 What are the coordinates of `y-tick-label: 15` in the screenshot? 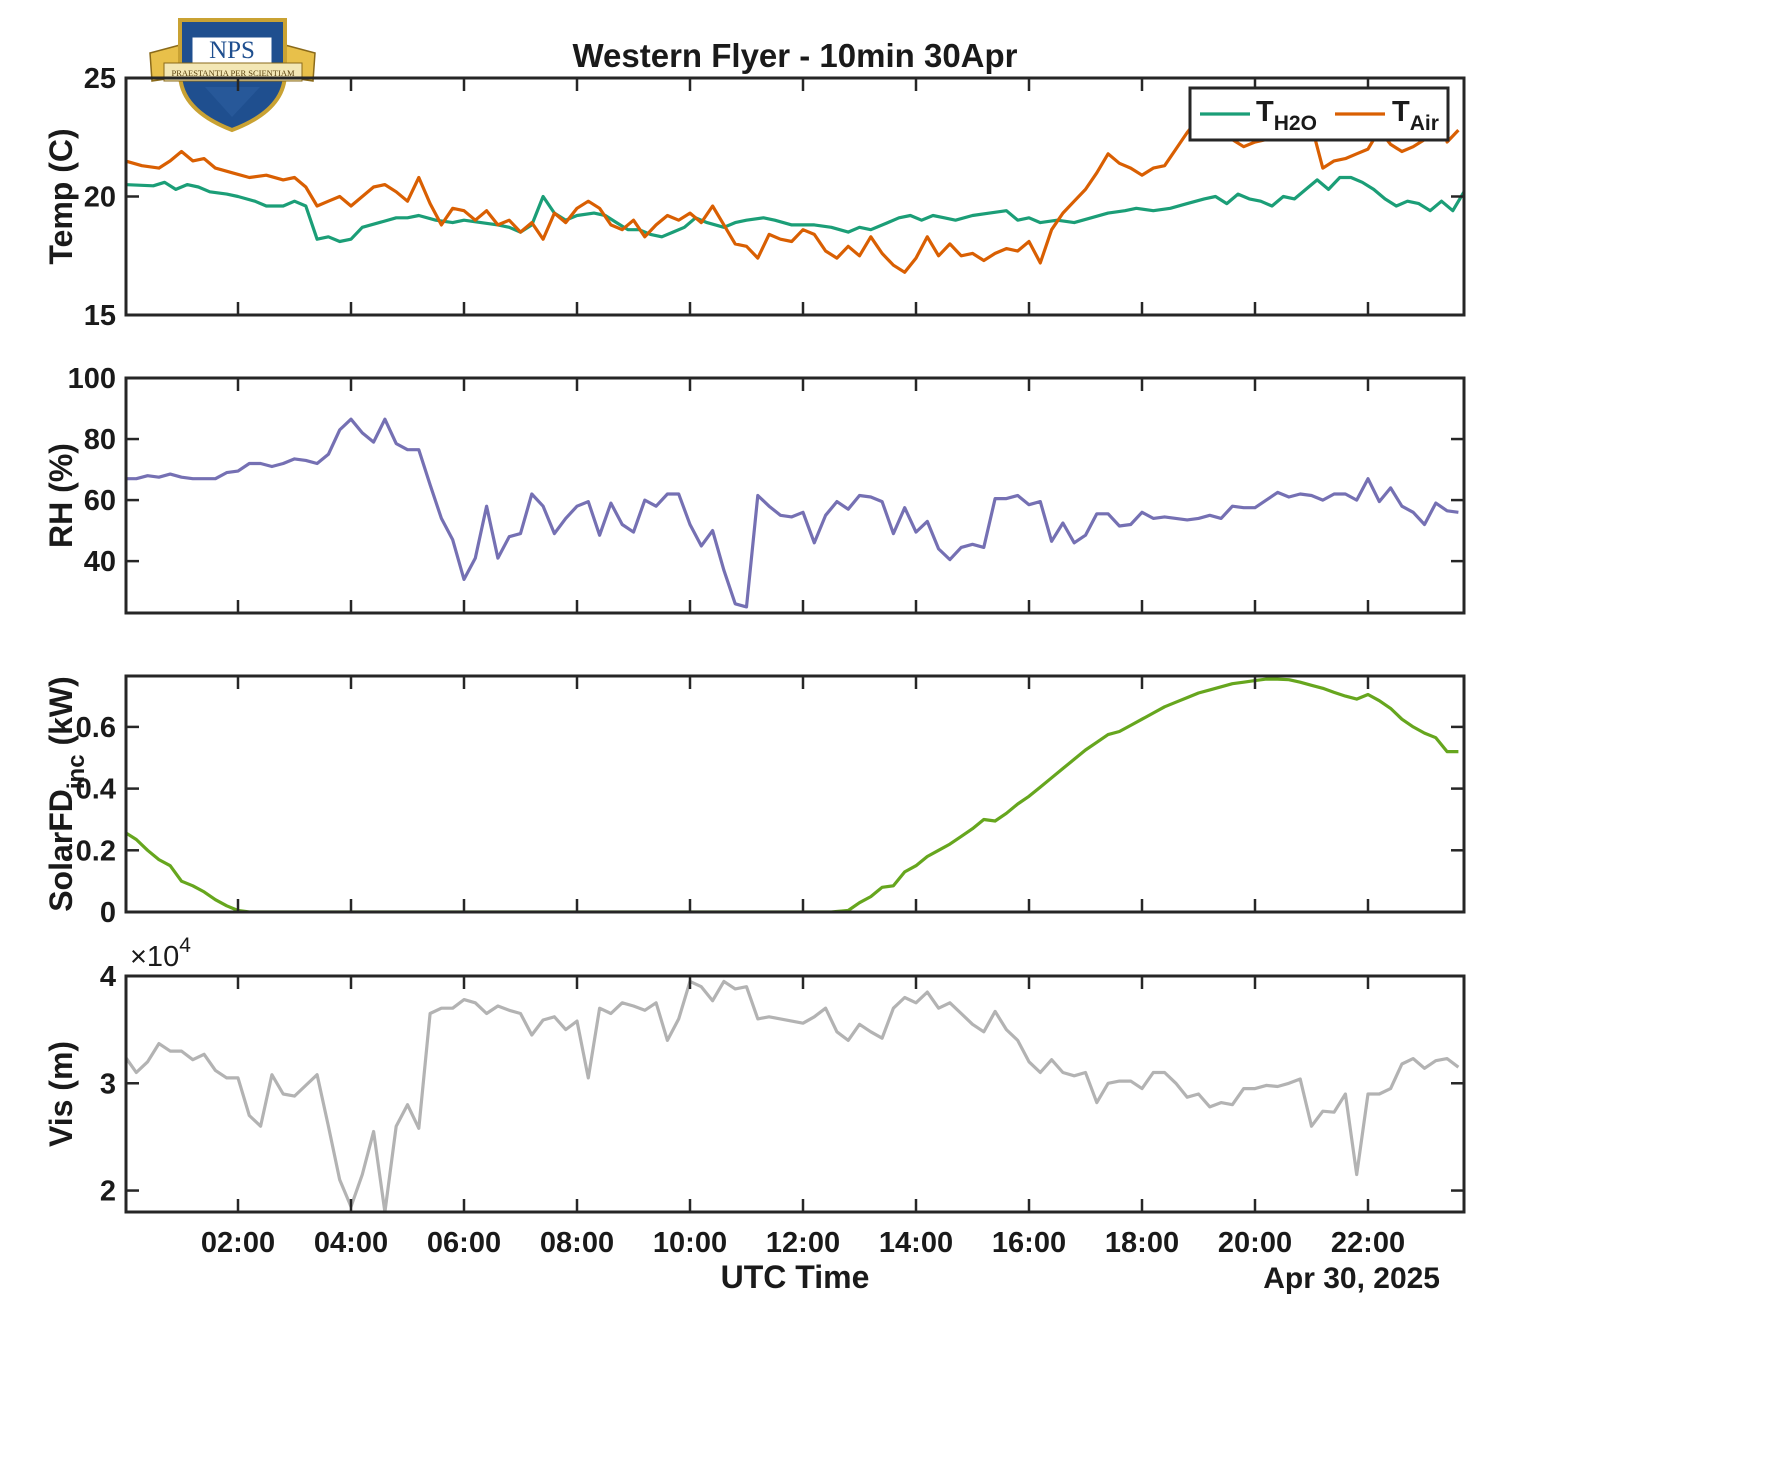 It's located at (100, 316).